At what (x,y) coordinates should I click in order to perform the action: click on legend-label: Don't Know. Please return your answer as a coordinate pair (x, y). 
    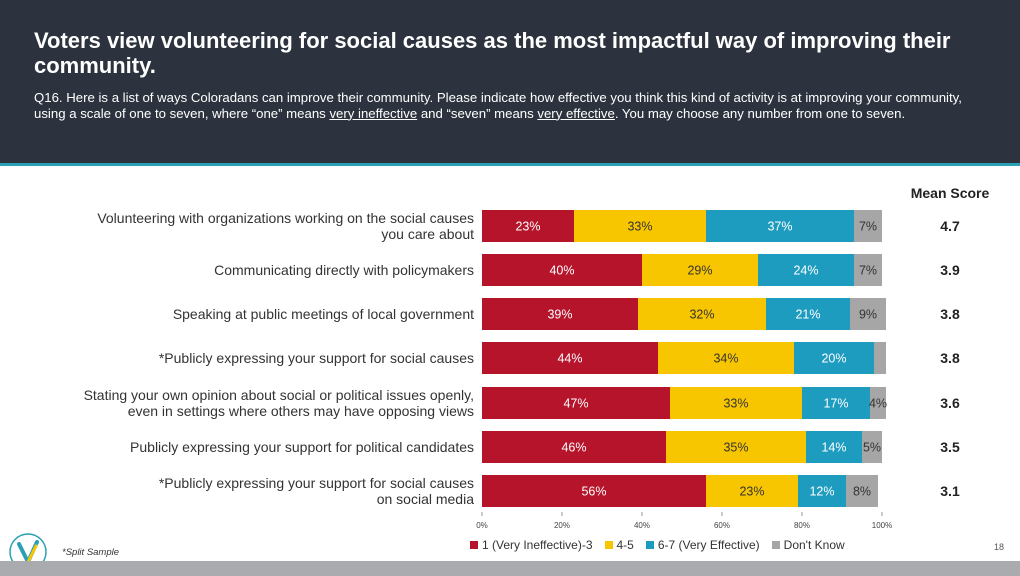
    Looking at the image, I should click on (814, 545).